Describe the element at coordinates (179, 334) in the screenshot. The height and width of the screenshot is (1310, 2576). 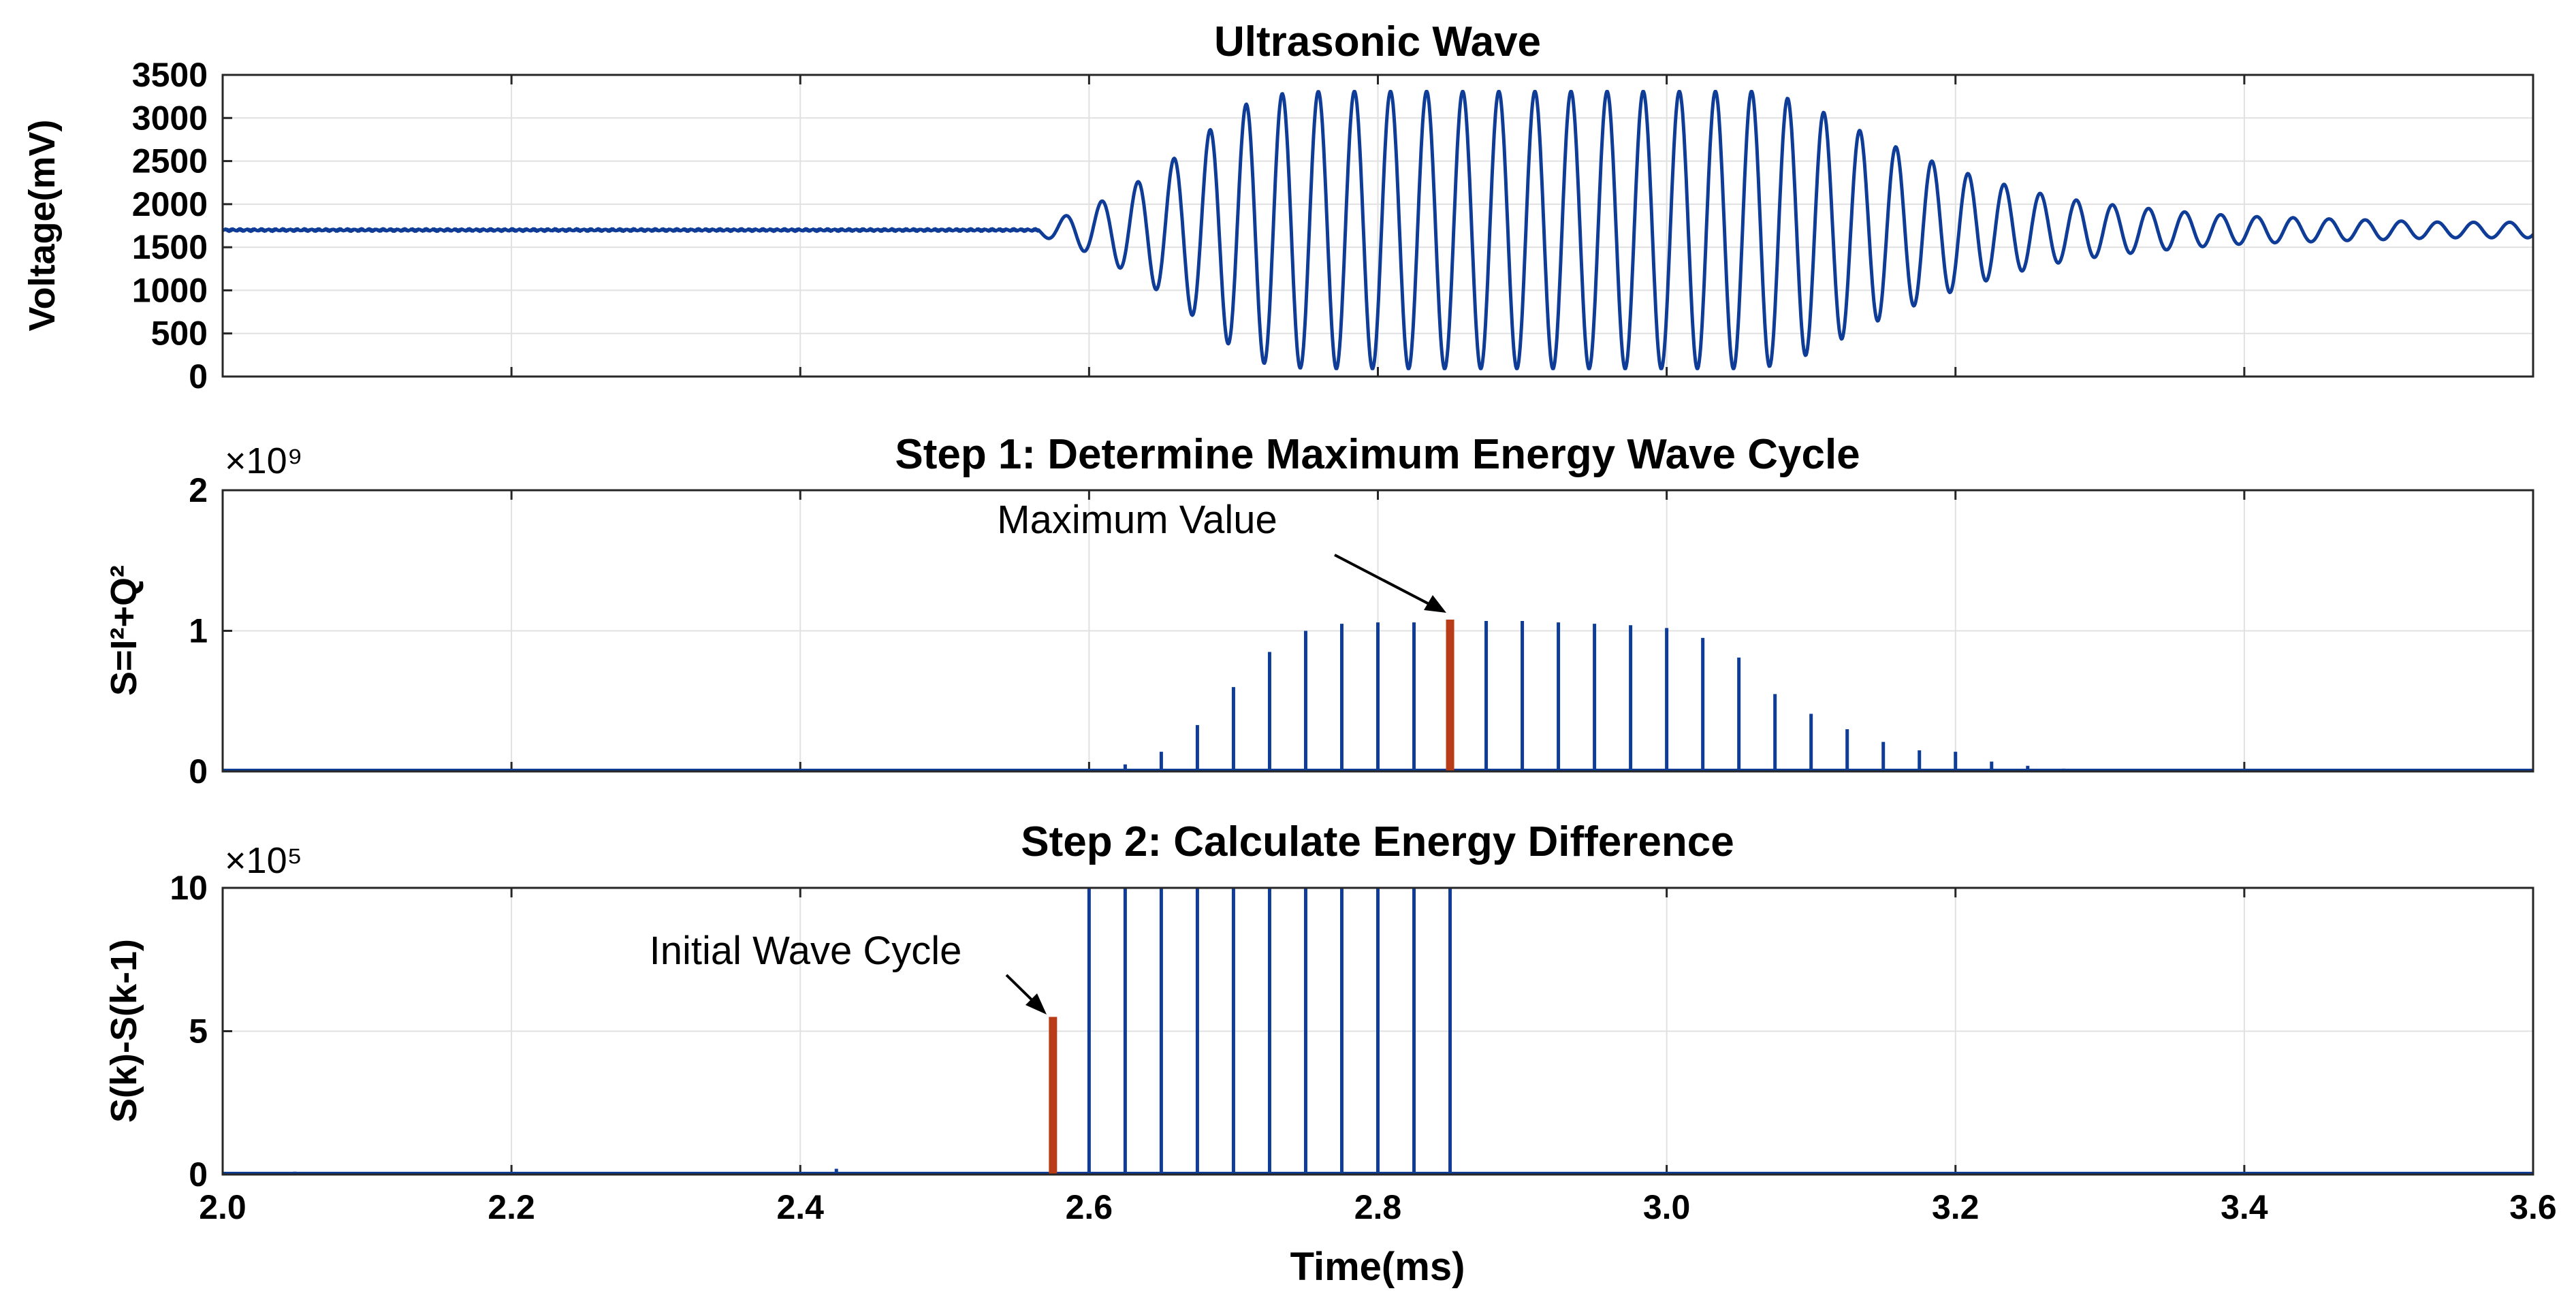
I see `y-tick-label: 500` at that location.